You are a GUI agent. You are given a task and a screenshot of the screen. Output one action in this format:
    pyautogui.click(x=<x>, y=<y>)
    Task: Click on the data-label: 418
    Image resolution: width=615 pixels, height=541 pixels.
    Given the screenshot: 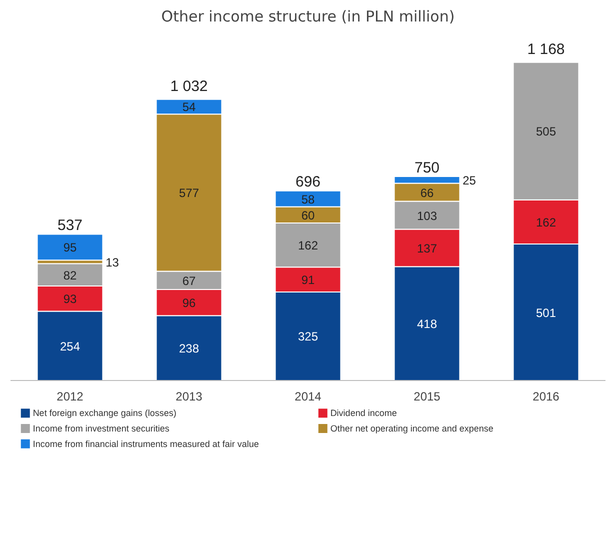 What is the action you would take?
    pyautogui.click(x=427, y=324)
    